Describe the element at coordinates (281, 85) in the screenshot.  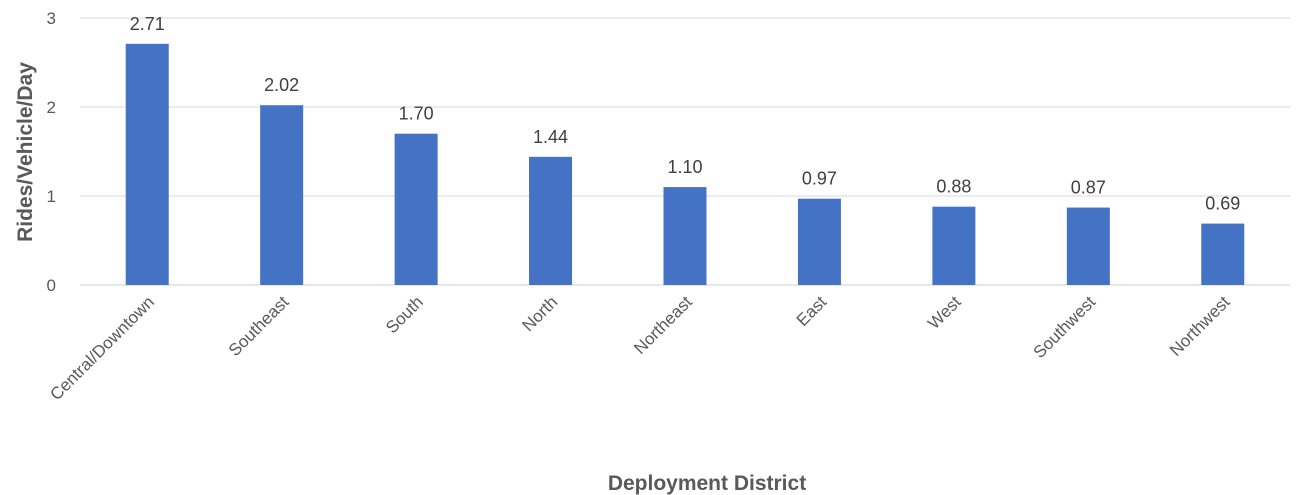
I see `data-label: 2.02` at that location.